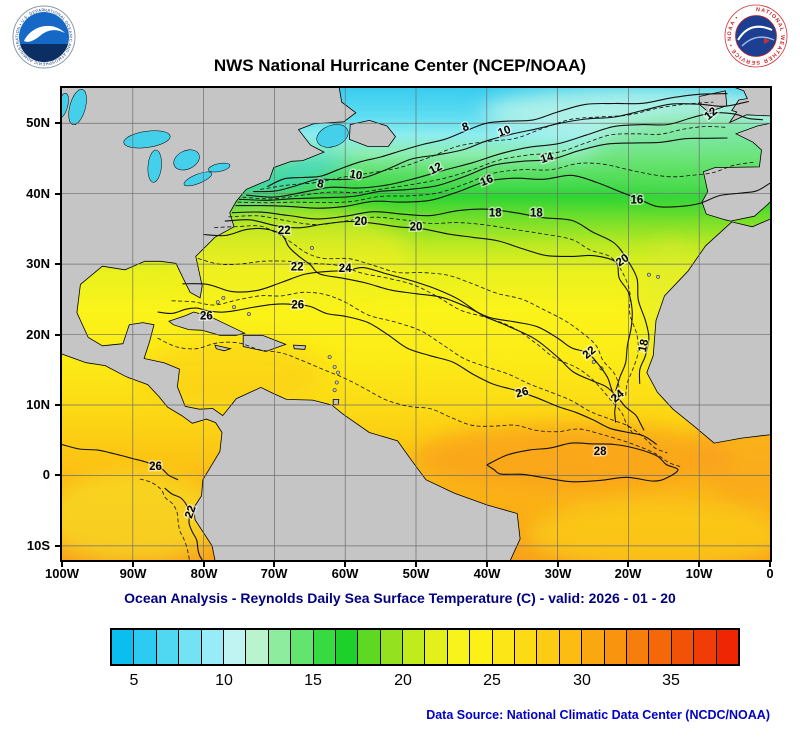 The image size is (800, 737). I want to click on lon-tick-label: 50W, so click(416, 573).